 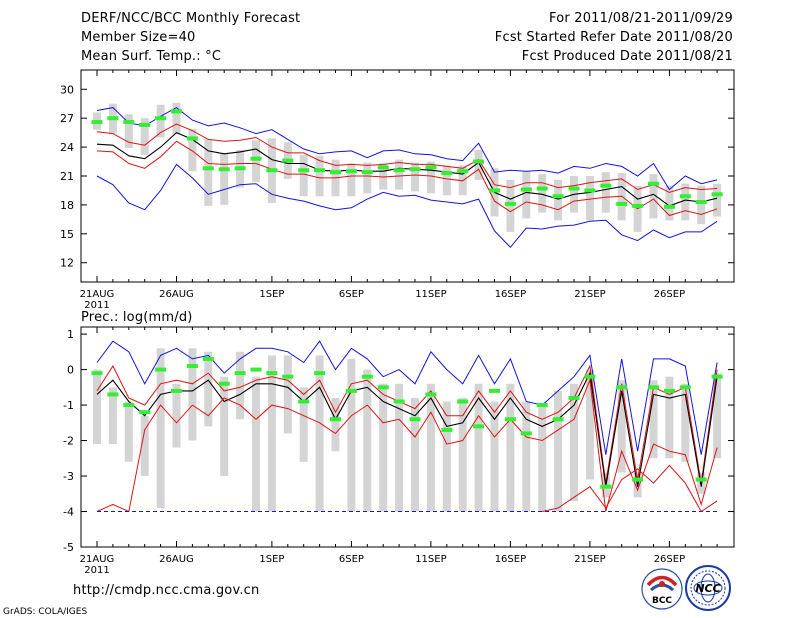 I want to click on temp-line-max, so click(x=407, y=149).